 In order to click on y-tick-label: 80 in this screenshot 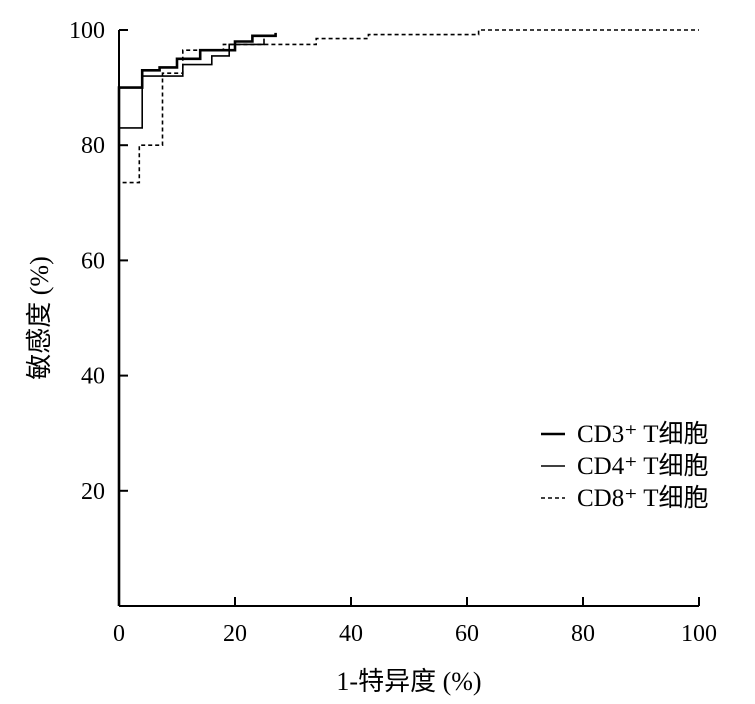, I will do `click(93, 146)`.